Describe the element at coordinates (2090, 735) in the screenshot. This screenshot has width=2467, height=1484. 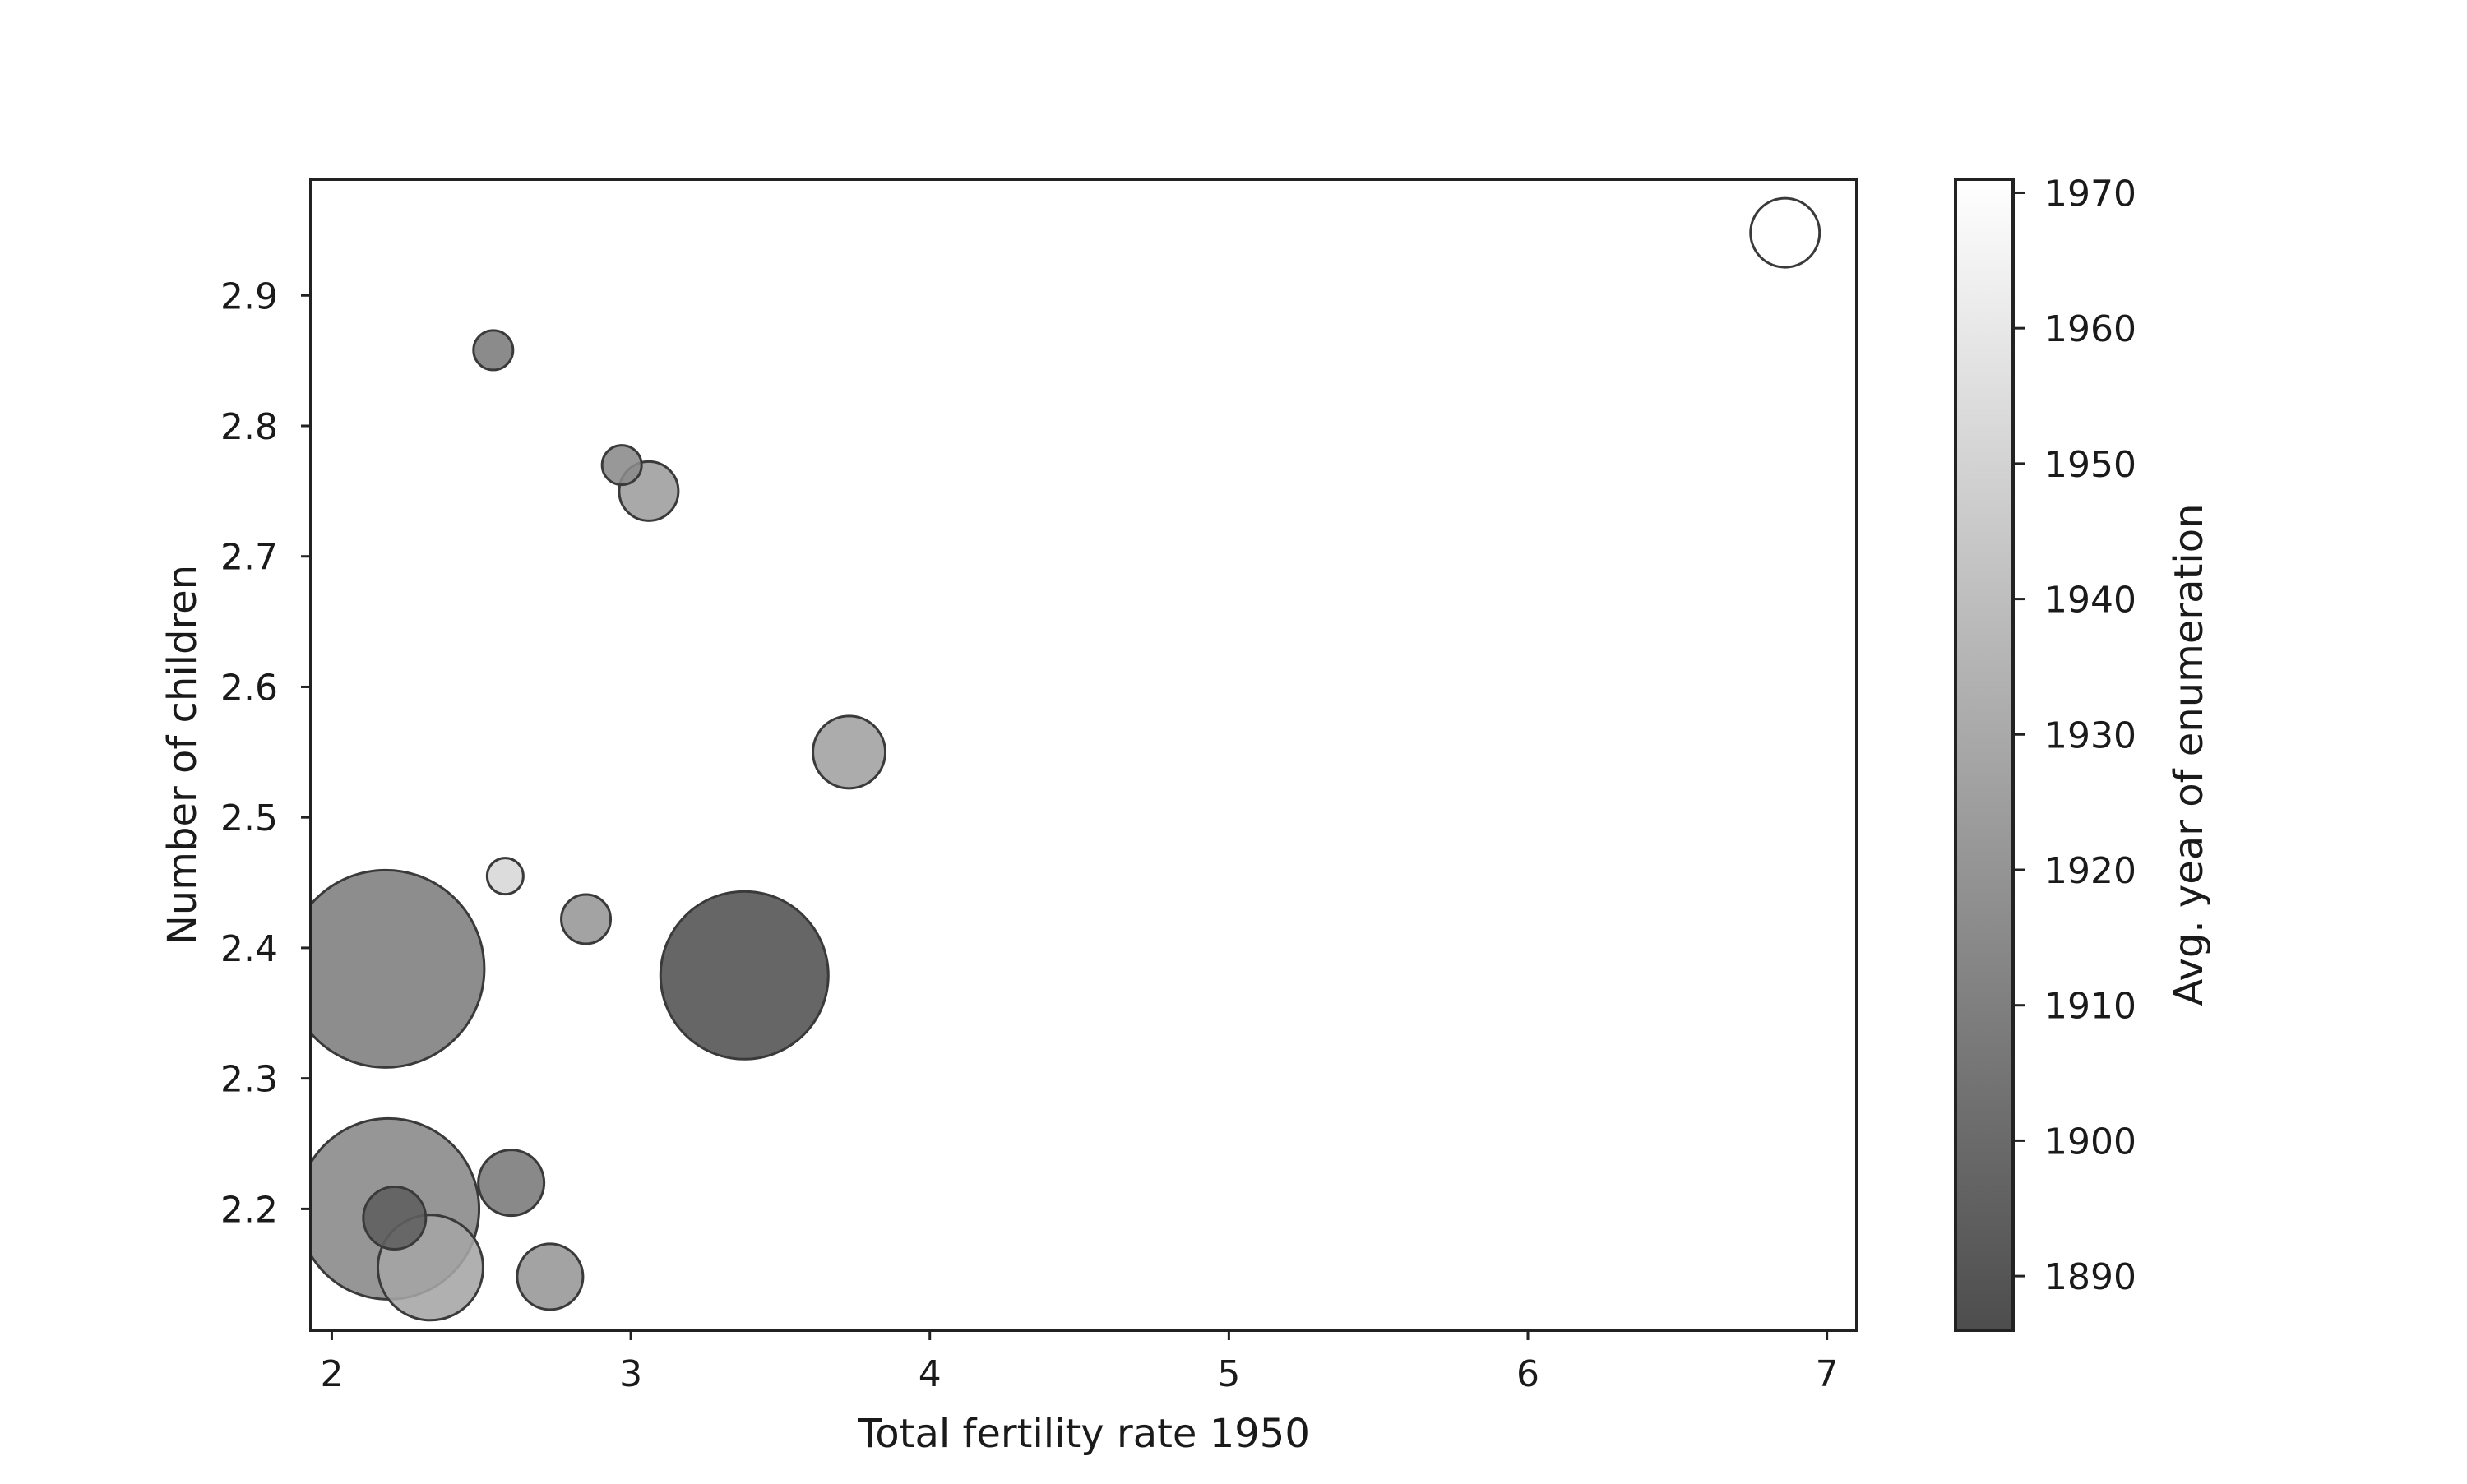
I see `colorbar-tick-label: 1930` at that location.